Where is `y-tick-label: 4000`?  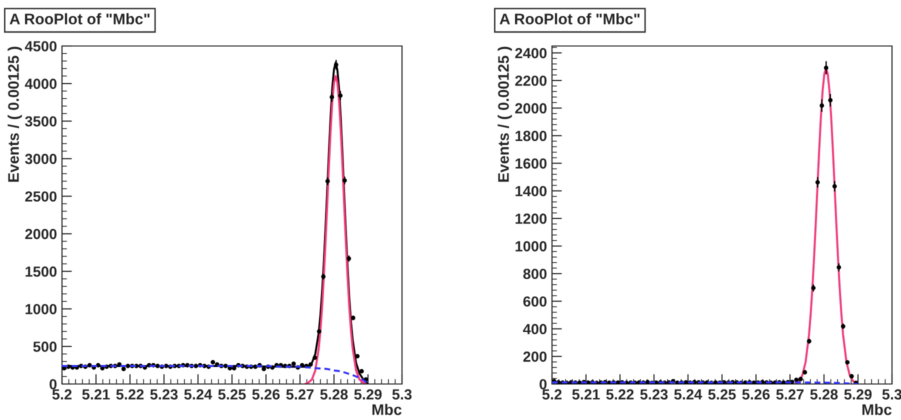 y-tick-label: 4000 is located at coordinates (40, 83).